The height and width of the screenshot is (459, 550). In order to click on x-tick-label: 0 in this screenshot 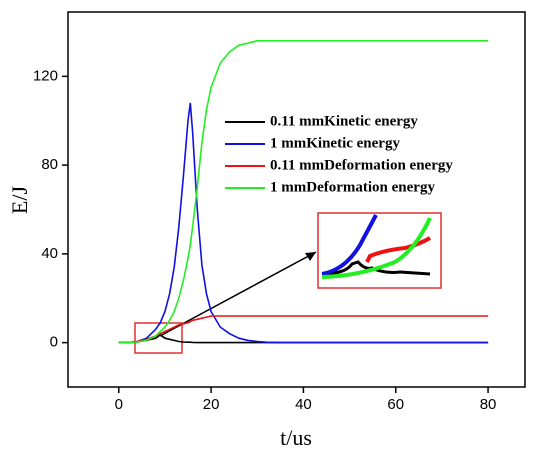, I will do `click(119, 404)`.